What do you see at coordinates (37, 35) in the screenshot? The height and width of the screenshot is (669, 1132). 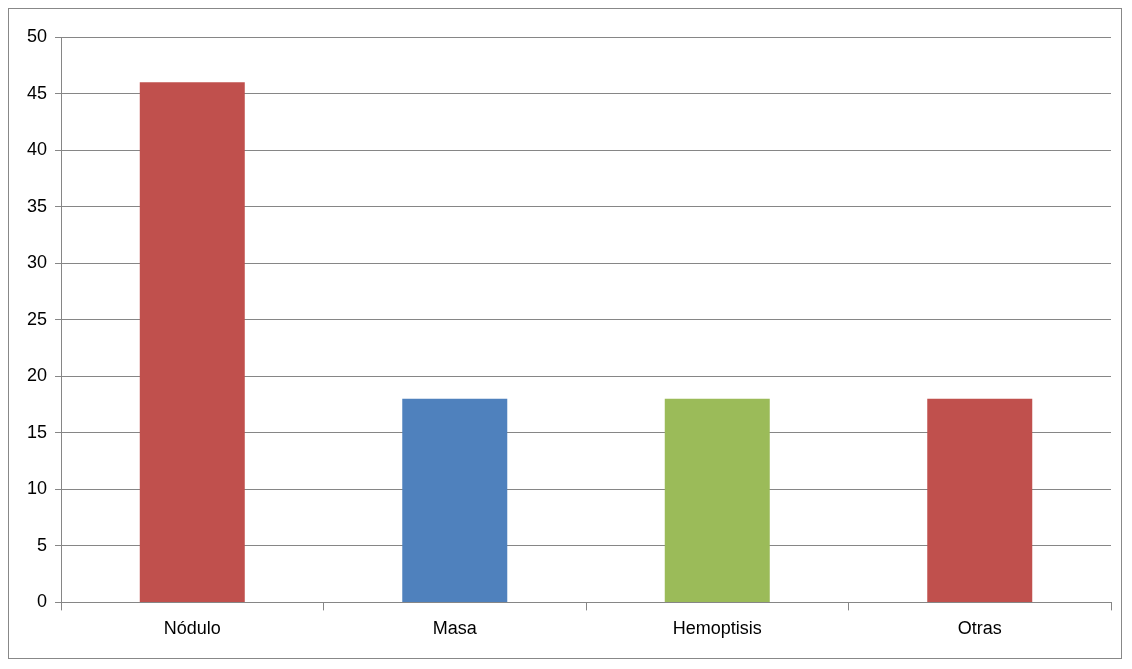 I see `y-tick-label: 50` at bounding box center [37, 35].